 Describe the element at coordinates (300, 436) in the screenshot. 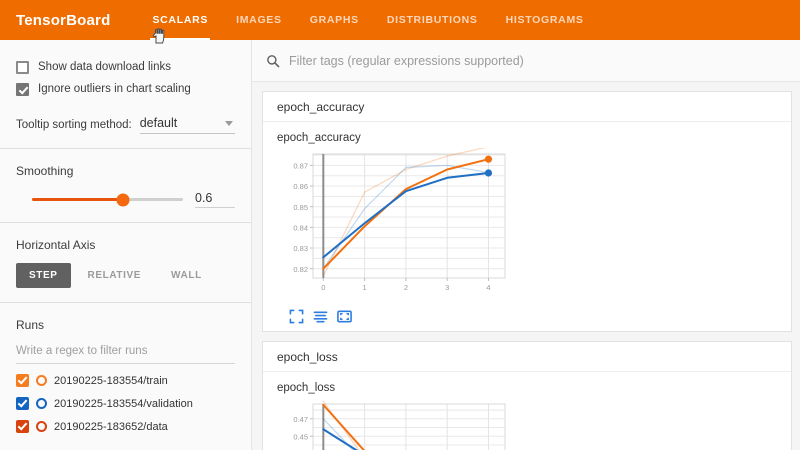

I see `svg-text: 0.45` at that location.